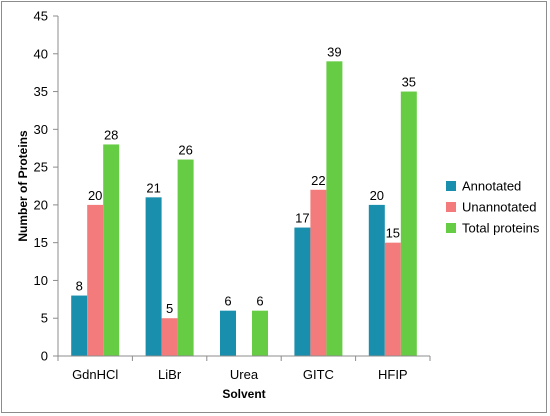 The image size is (550, 416). Describe the element at coordinates (499, 207) in the screenshot. I see `legend-label: Unannotated` at that location.